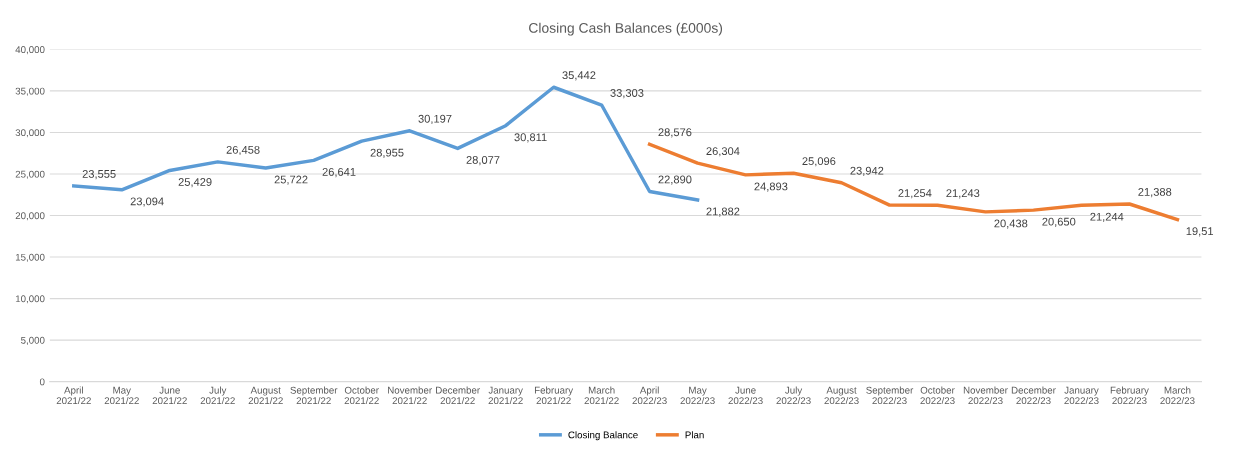 Image resolution: width=1245 pixels, height=449 pixels. I want to click on data-label: 35,442, so click(579, 76).